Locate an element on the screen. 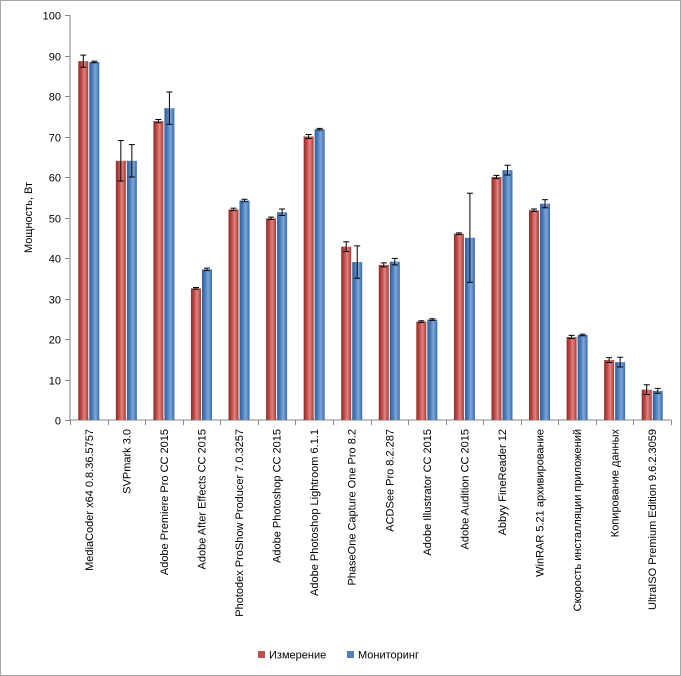 Image resolution: width=681 pixels, height=676 pixels. category-label: SVPmark 3.0 is located at coordinates (127, 461).